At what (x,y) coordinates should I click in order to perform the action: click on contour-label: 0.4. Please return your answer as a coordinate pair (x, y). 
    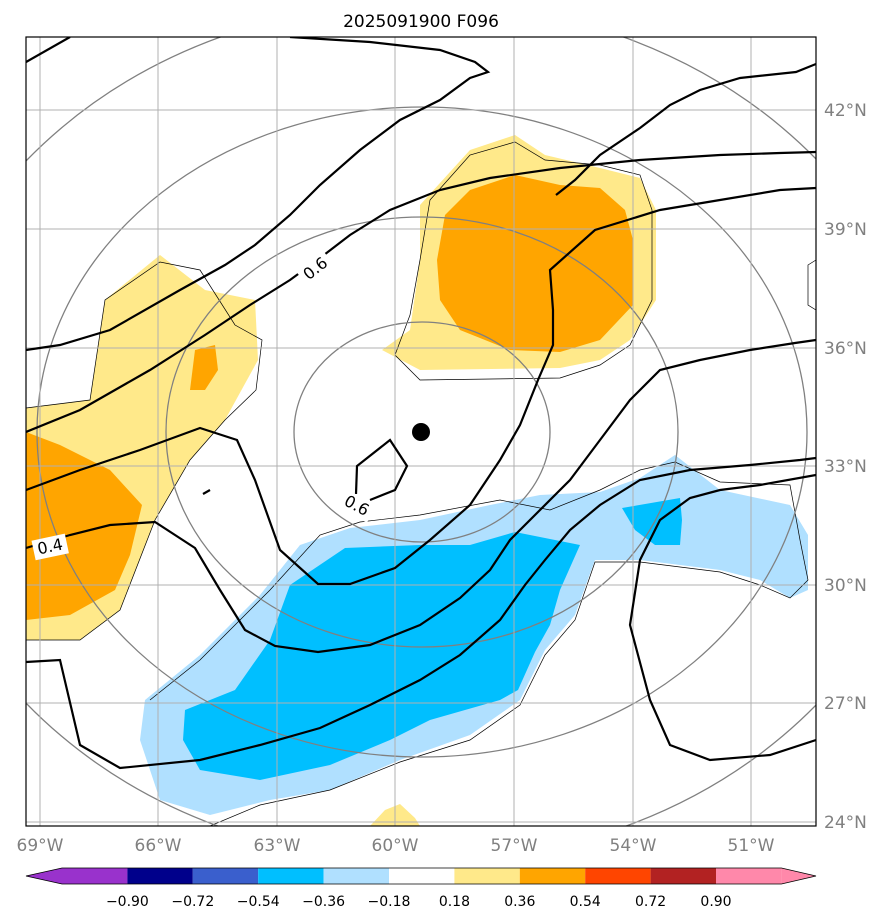
    Looking at the image, I should click on (50, 547).